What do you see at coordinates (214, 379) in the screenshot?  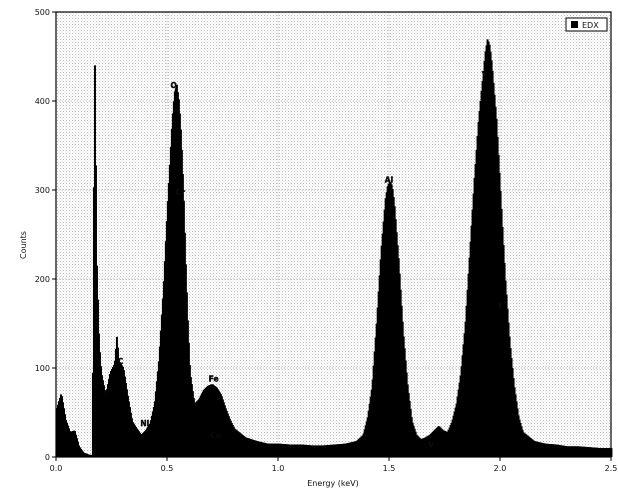 I see `peak-label: Fe` at bounding box center [214, 379].